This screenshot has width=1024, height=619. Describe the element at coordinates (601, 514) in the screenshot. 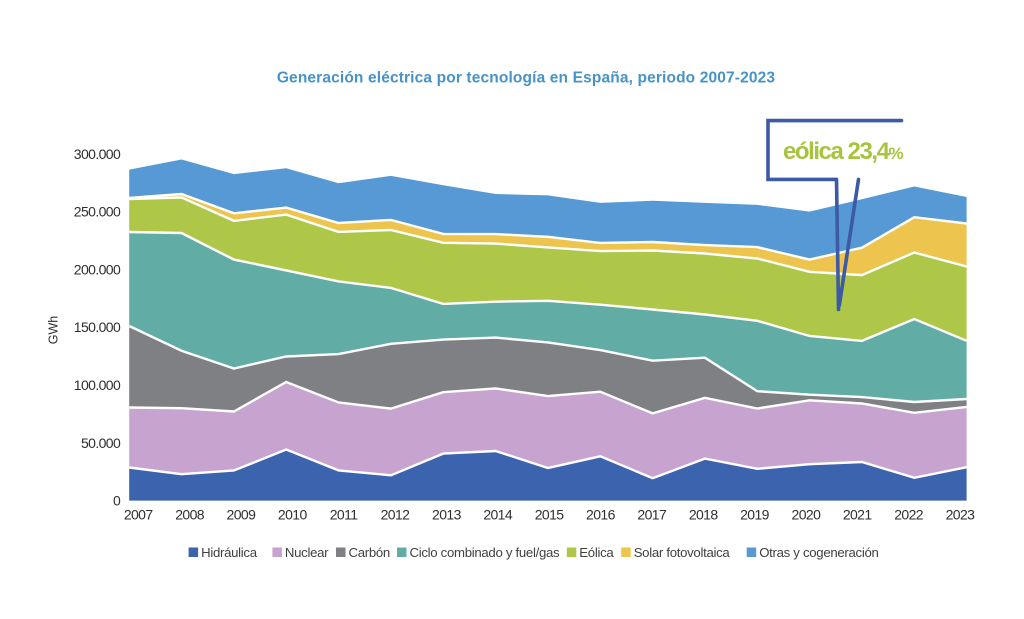

I see `svg-text: 2016` at that location.